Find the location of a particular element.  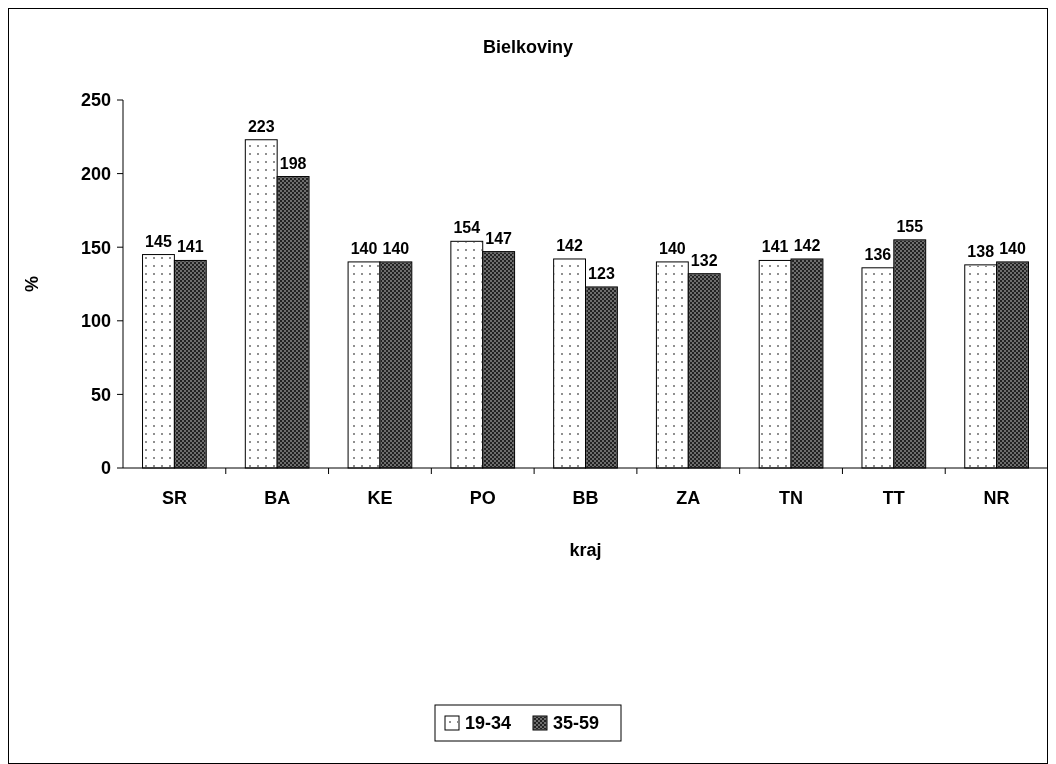

x-tick-label: NR is located at coordinates (996, 498).